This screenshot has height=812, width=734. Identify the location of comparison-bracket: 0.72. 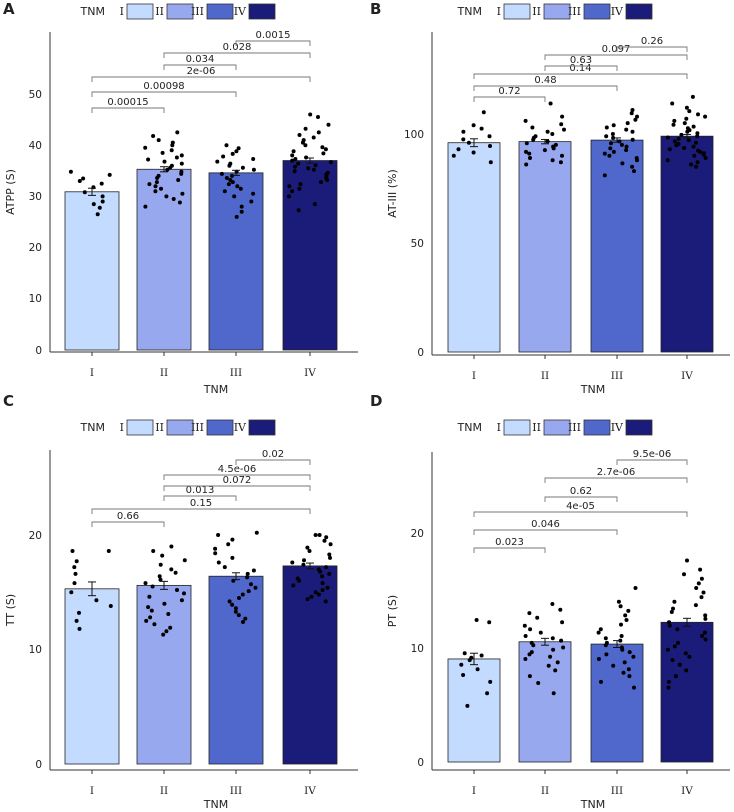
(509, 94).